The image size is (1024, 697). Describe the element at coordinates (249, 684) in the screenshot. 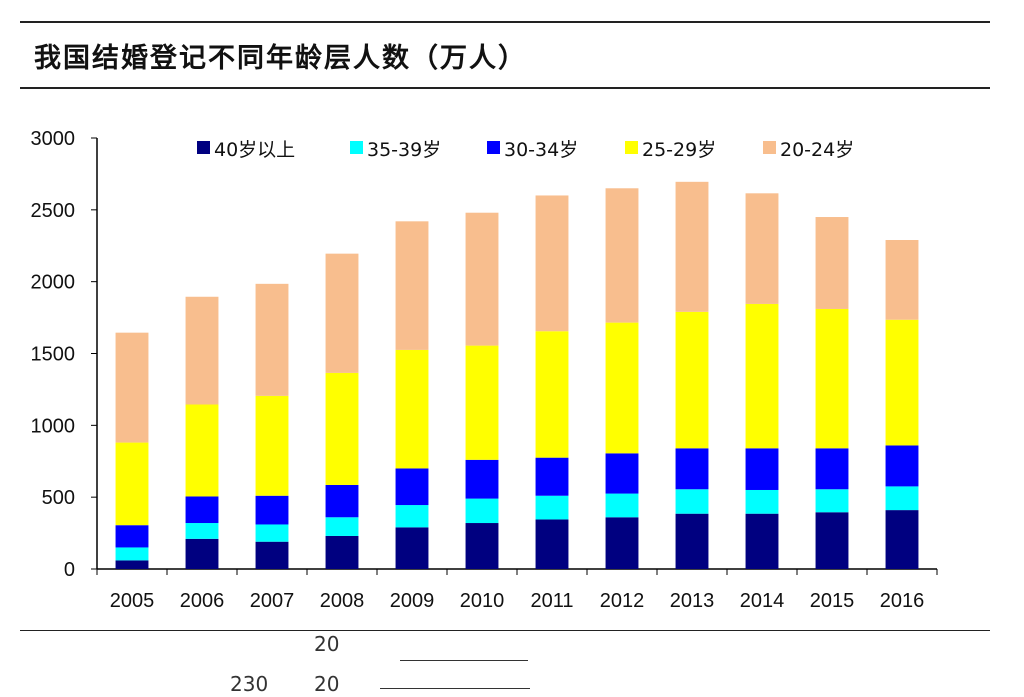

I see `footer-fragment: 230` at that location.